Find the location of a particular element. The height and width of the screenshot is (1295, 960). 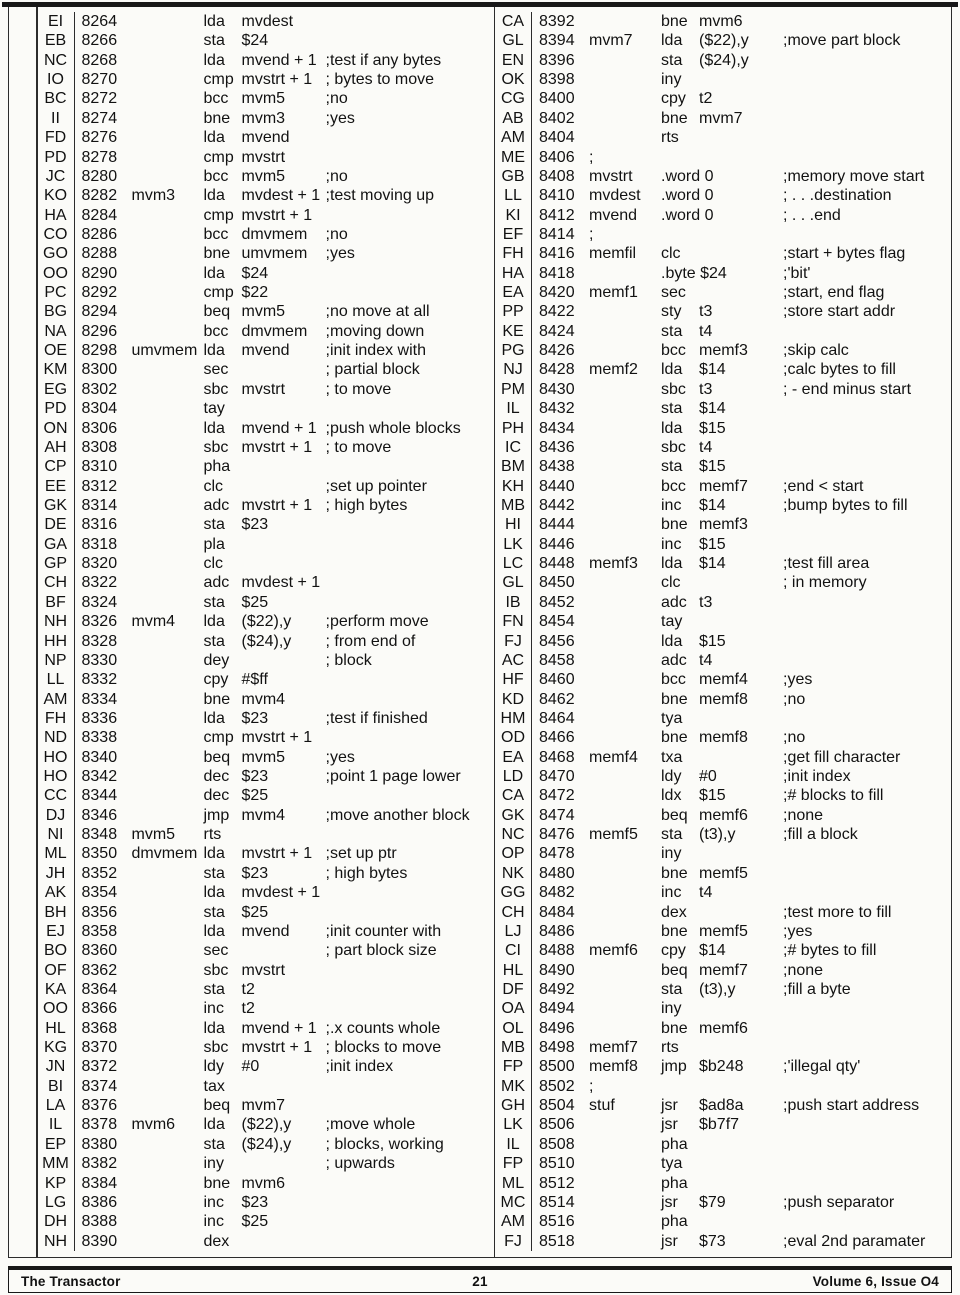

operand-cell: mvm3 is located at coordinates (263, 118).